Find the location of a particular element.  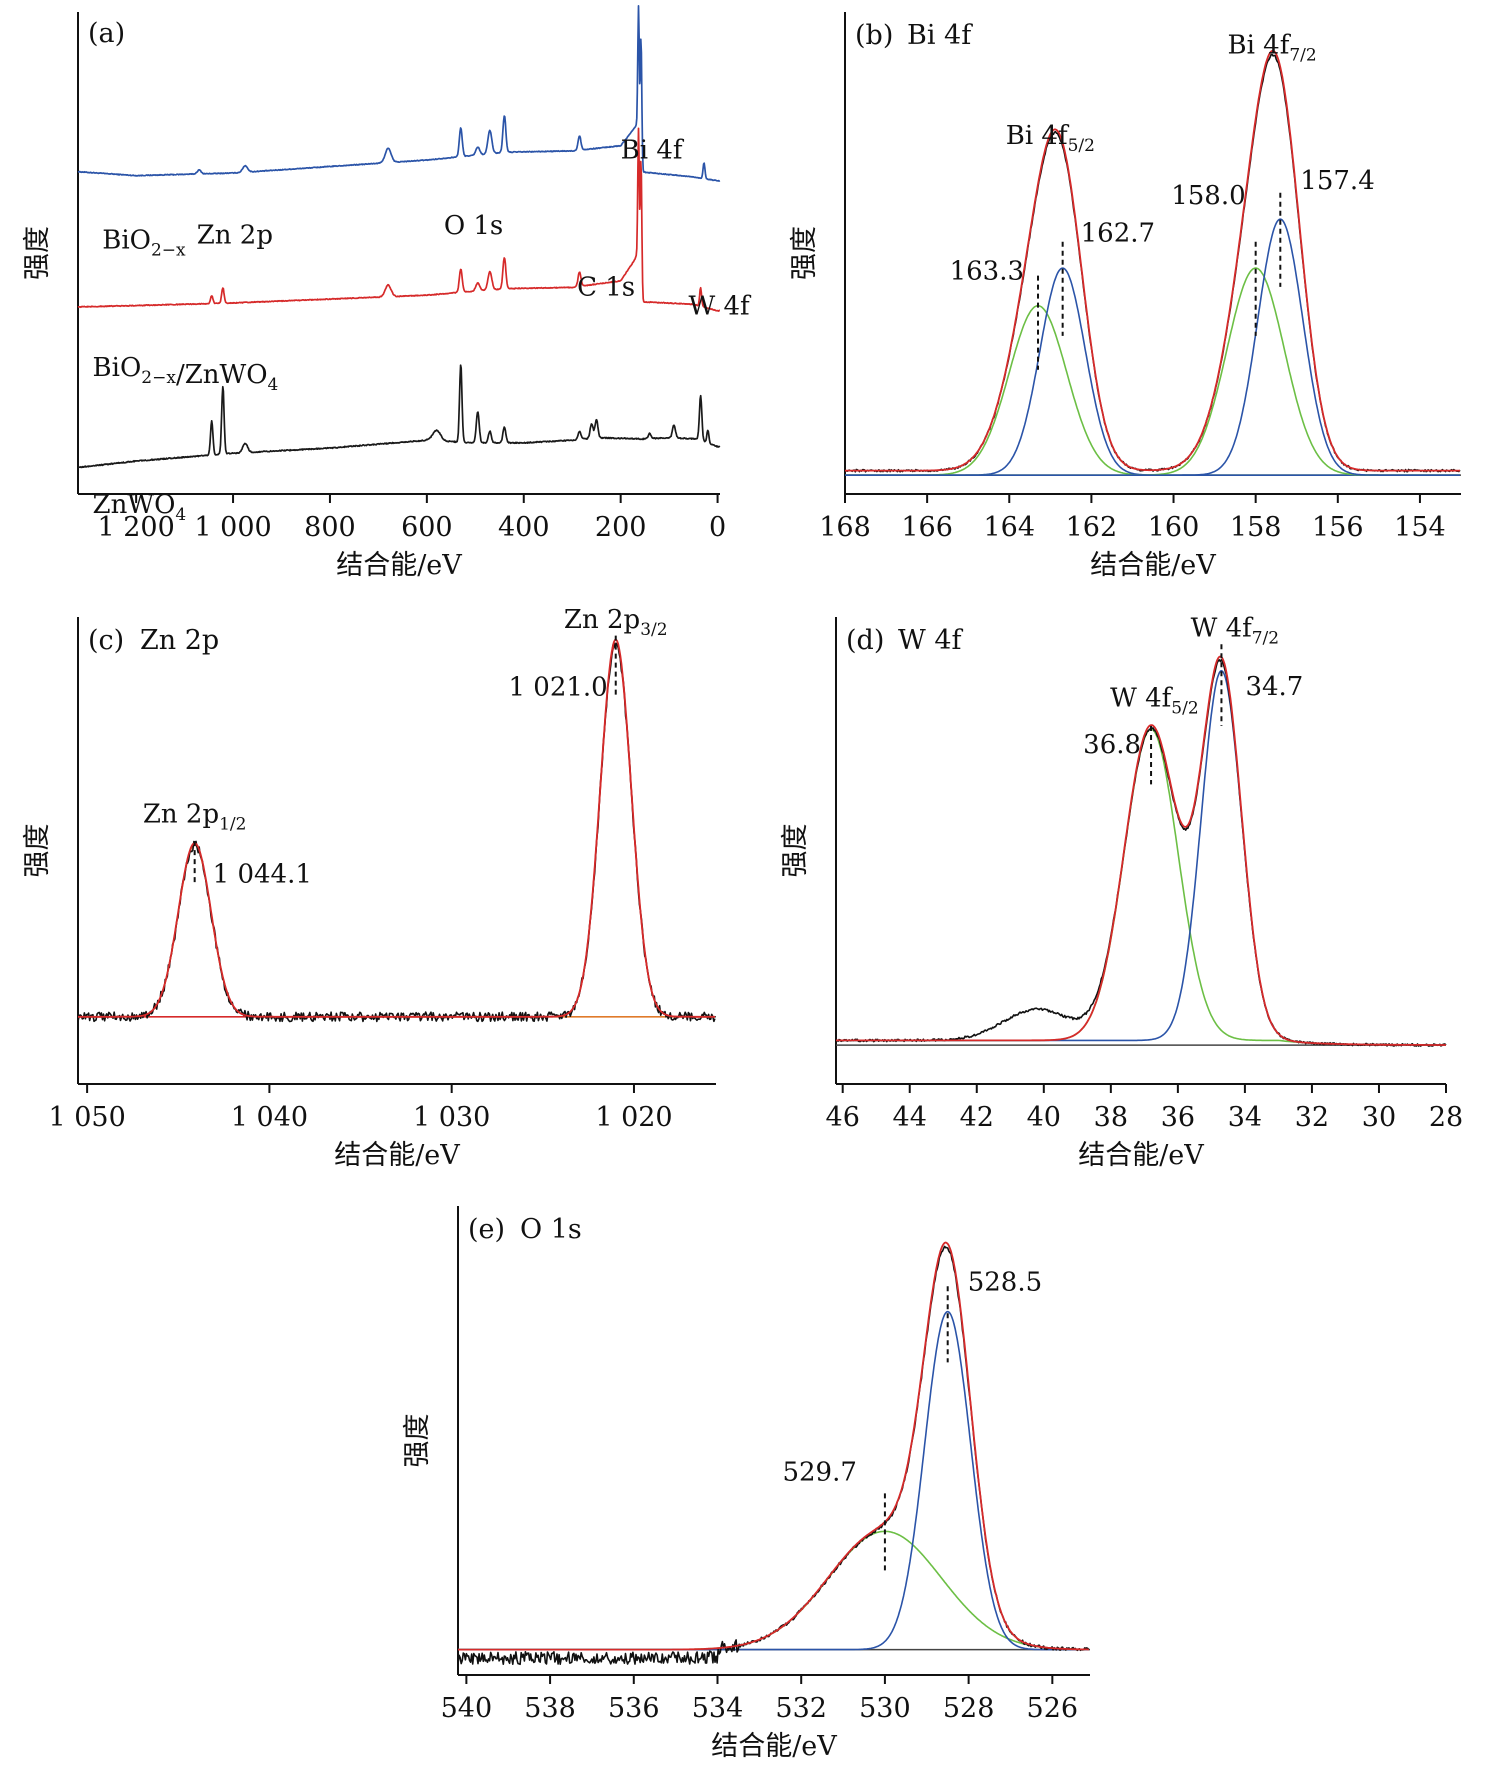

annotation-label: O 1s is located at coordinates (473, 226).